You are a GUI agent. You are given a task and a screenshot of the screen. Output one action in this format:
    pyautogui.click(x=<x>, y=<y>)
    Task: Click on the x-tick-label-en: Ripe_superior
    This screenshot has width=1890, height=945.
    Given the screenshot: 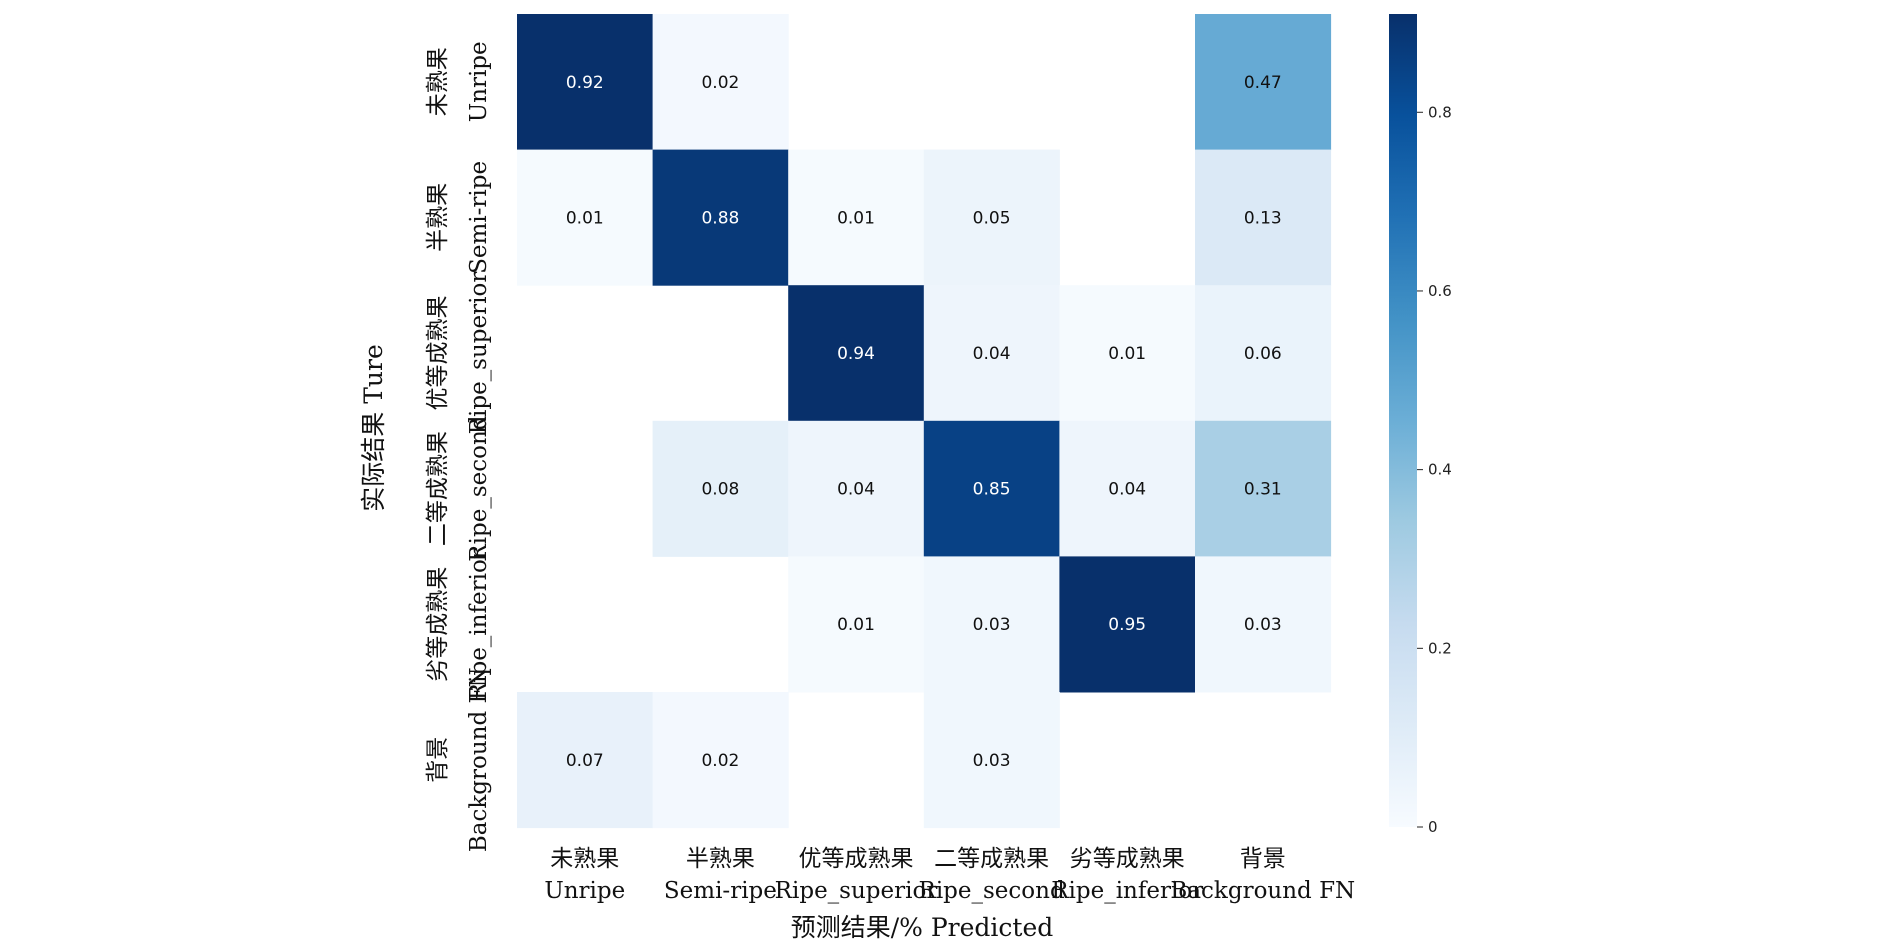 What is the action you would take?
    pyautogui.click(x=856, y=891)
    